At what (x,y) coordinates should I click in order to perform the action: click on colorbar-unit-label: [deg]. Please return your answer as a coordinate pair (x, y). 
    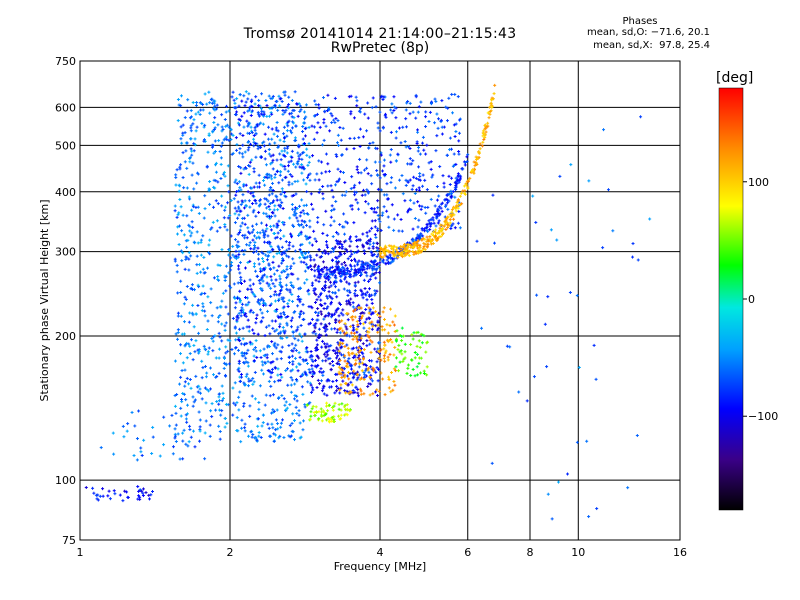
    Looking at the image, I should click on (735, 78).